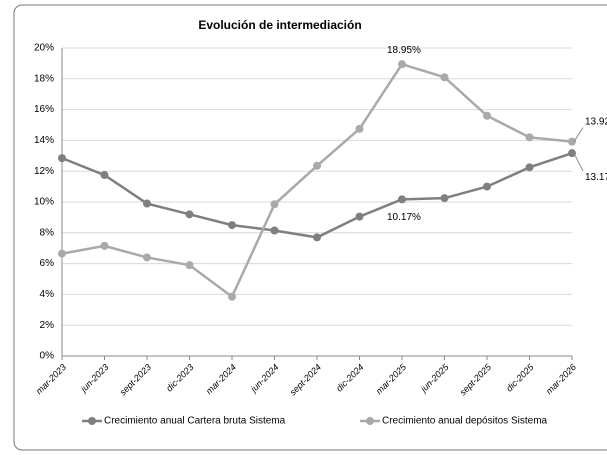 The image size is (607, 455). What do you see at coordinates (596, 177) in the screenshot?
I see `data-label: 13.17%` at bounding box center [596, 177].